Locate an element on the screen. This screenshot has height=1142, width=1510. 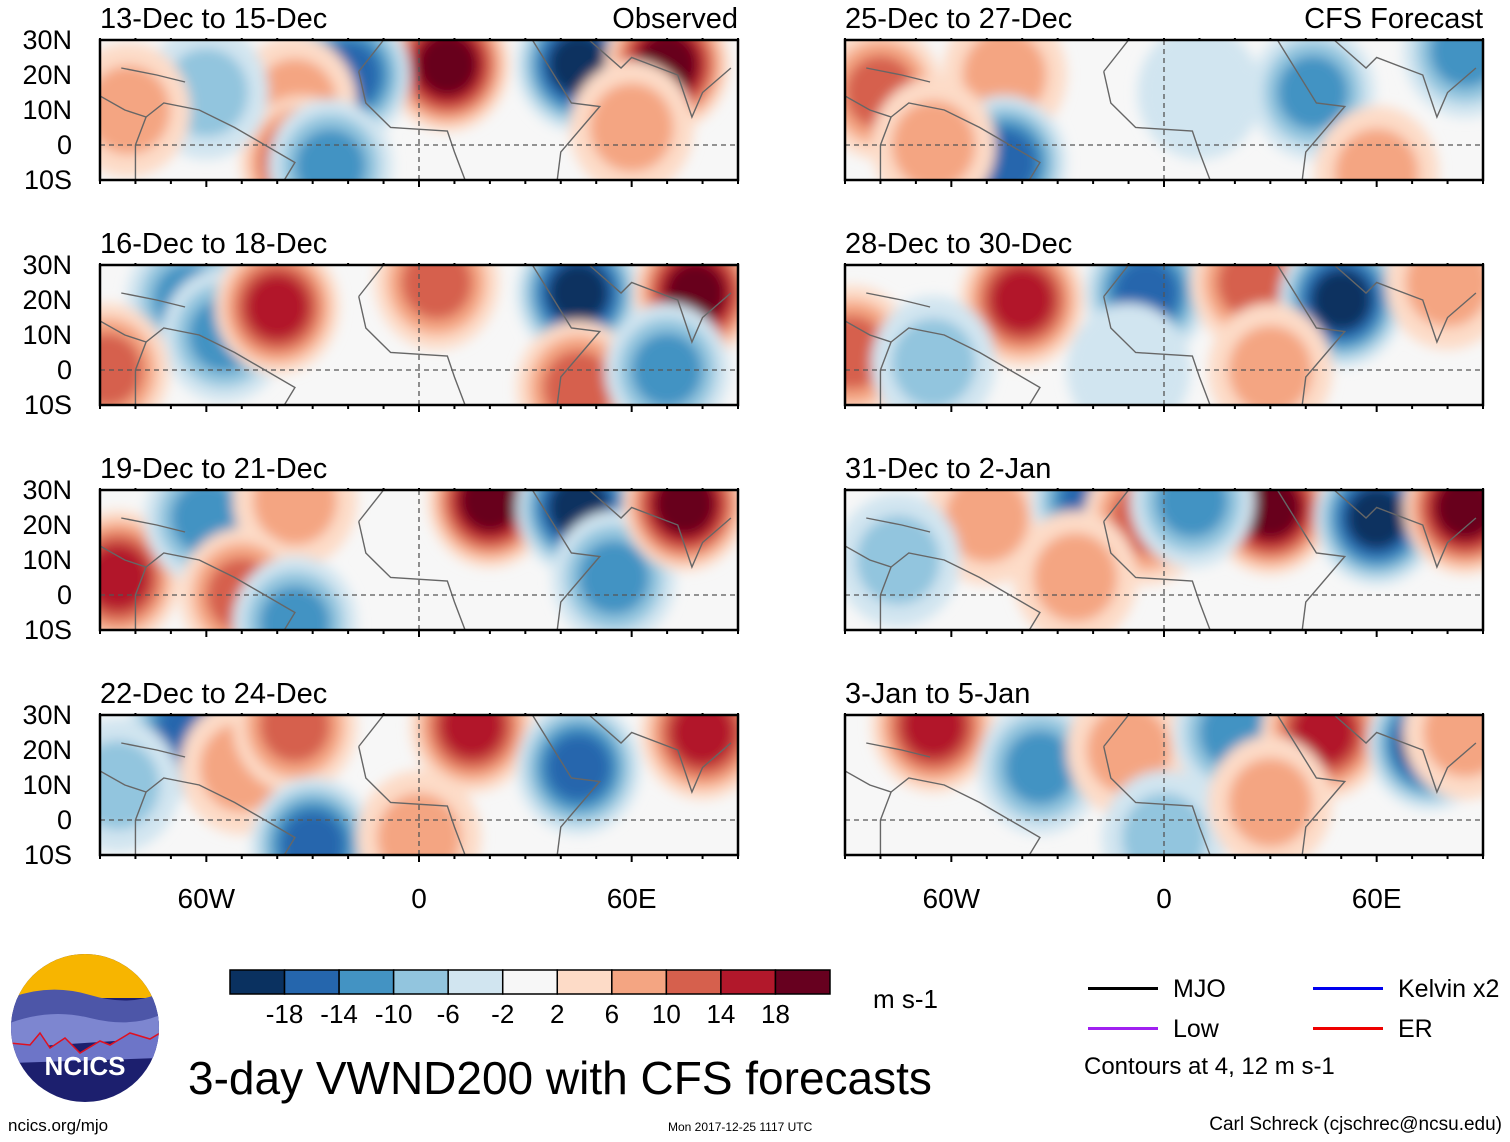
colorbar-label: -18 is located at coordinates (284, 1014).